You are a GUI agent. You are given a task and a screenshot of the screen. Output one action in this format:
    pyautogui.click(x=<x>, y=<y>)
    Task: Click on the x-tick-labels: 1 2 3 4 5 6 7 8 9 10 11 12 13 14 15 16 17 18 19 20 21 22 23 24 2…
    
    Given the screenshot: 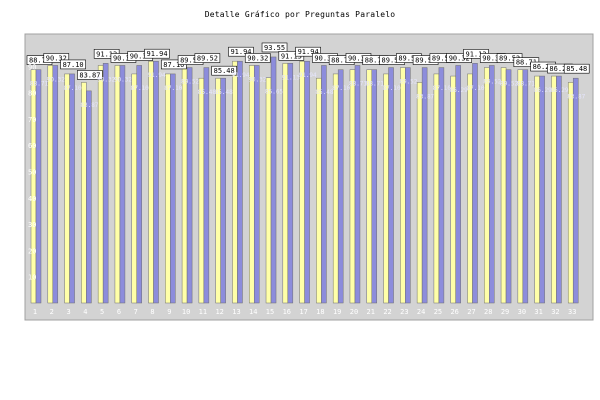 What is the action you would take?
    pyautogui.click(x=305, y=312)
    